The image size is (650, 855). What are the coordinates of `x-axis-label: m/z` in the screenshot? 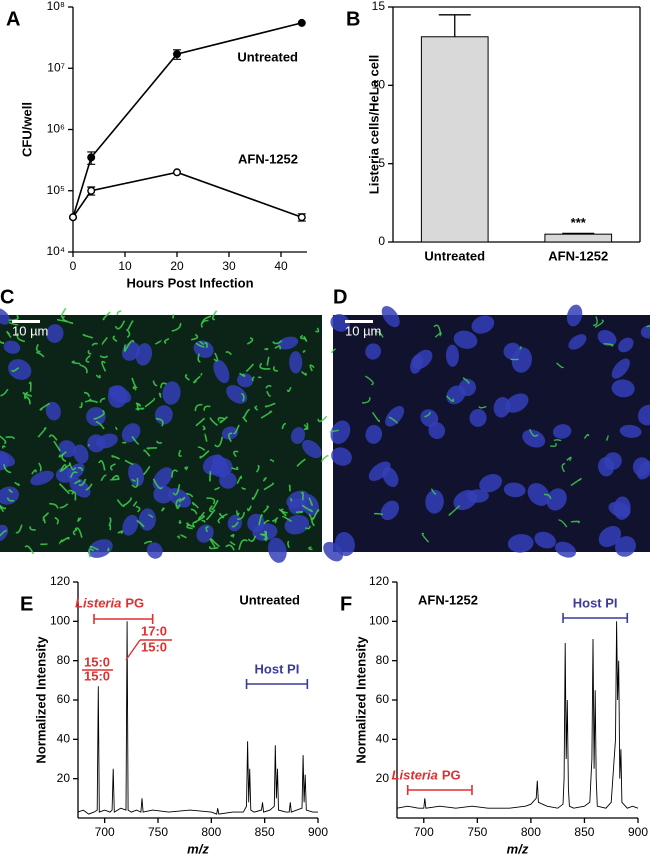 It's located at (198, 848).